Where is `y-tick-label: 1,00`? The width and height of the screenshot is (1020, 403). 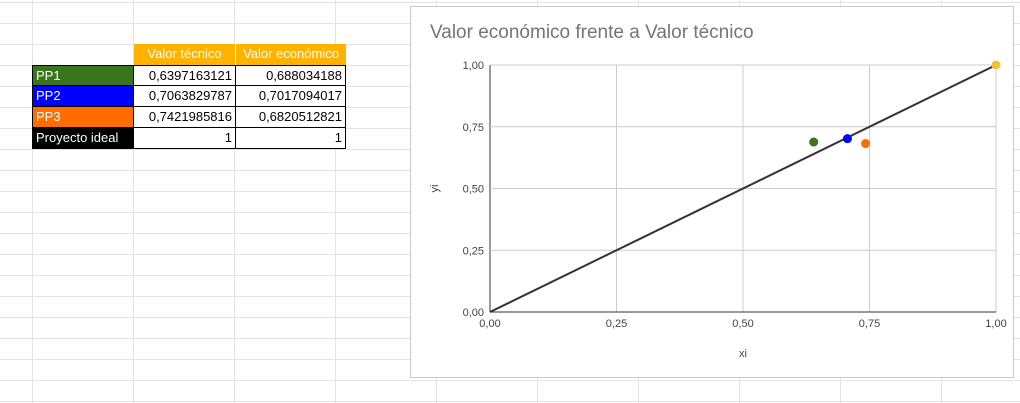 y-tick-label: 1,00 is located at coordinates (473, 66).